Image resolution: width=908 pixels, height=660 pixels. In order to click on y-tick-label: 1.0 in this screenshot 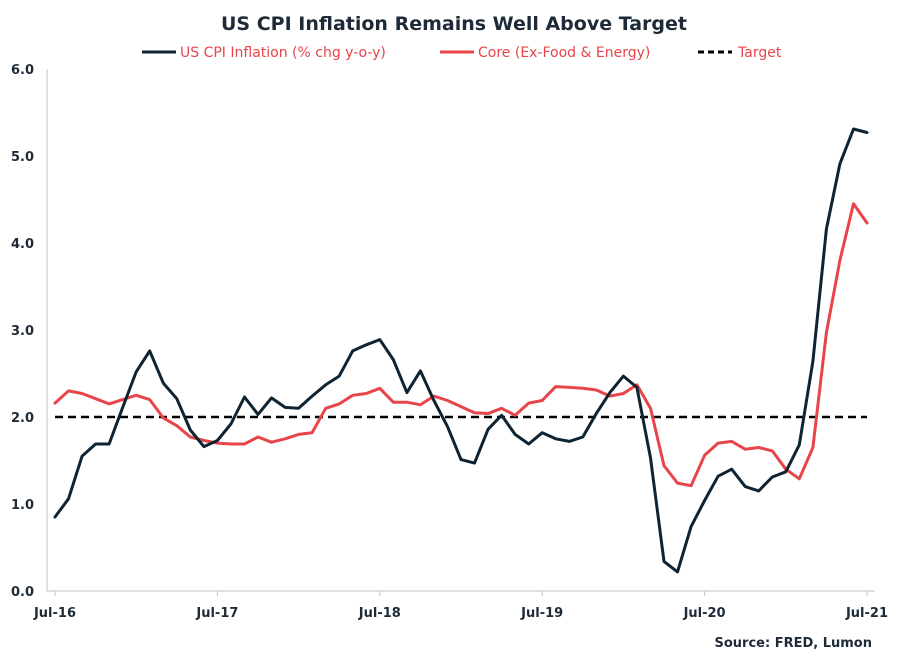, I will do `click(22, 505)`.